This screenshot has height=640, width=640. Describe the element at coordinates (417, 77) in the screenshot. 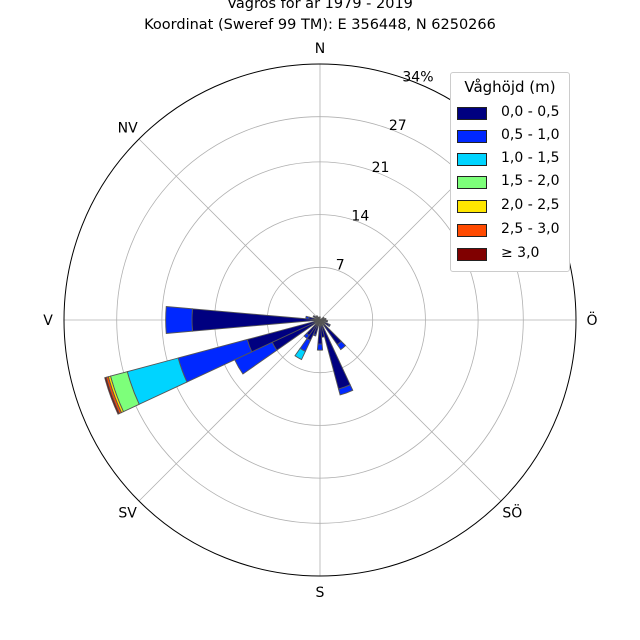

I see `radial-tick-label: 34%` at that location.